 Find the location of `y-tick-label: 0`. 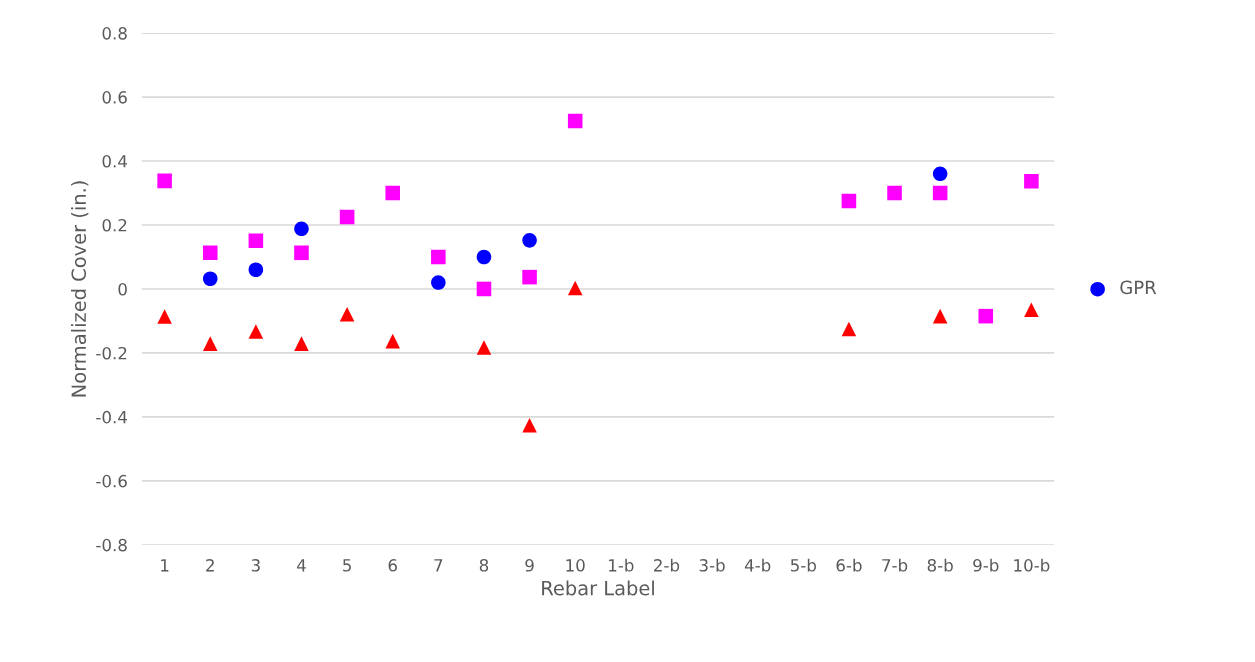

y-tick-label: 0 is located at coordinates (122, 289).